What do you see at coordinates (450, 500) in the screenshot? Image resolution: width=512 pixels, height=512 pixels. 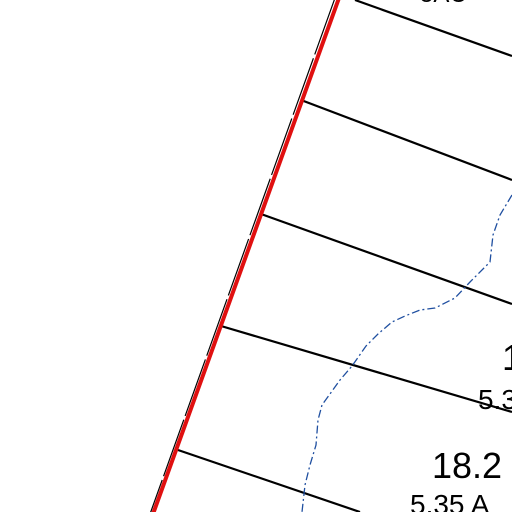 I see `area-label: 5.35 A` at bounding box center [450, 500].